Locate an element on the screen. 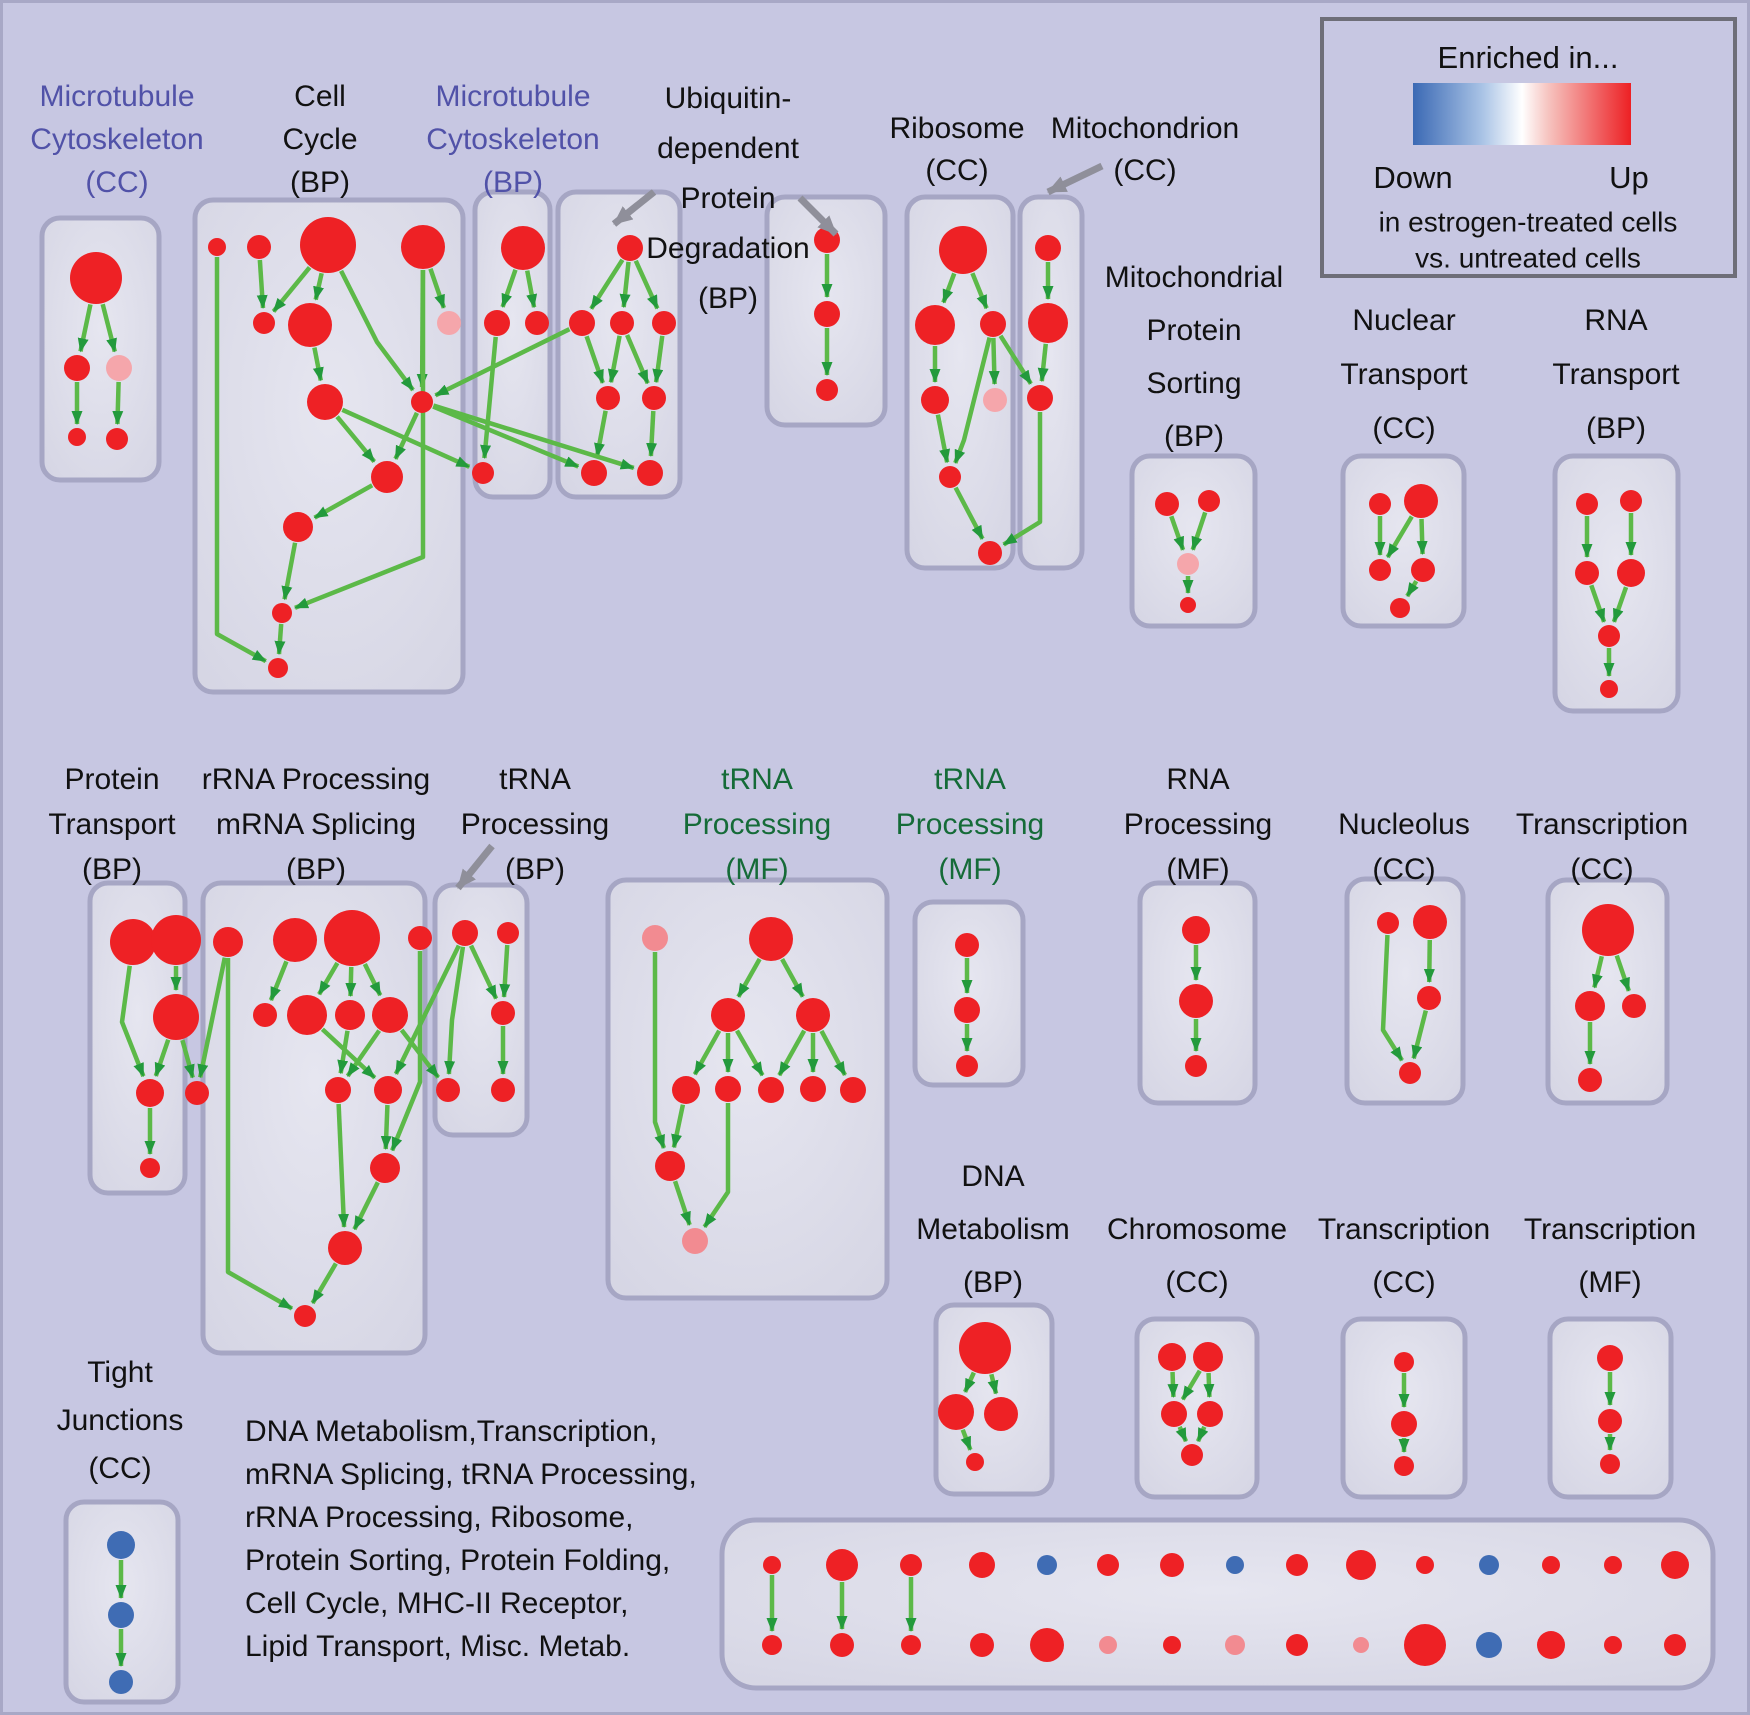 This screenshot has height=1715, width=1750. node-rna-transport is located at coordinates (1631, 501).